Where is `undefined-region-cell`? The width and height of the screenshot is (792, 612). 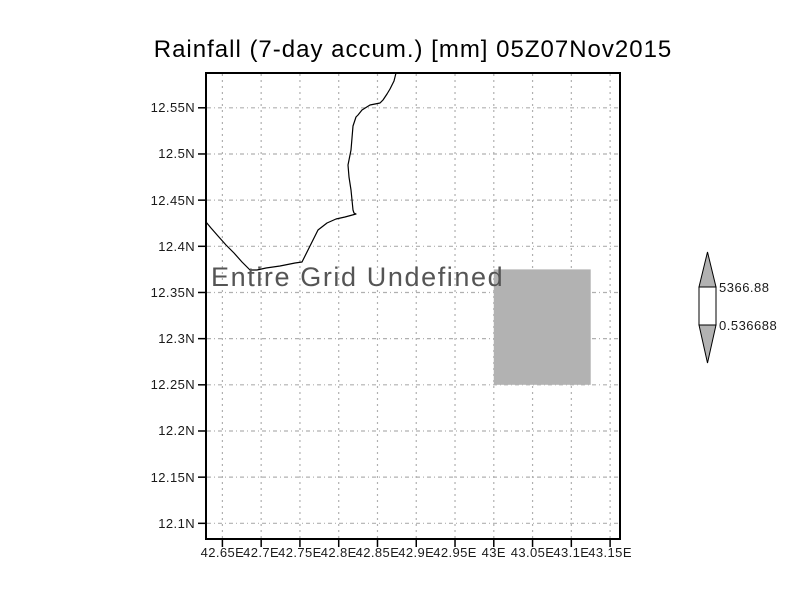
undefined-region-cell is located at coordinates (542, 327).